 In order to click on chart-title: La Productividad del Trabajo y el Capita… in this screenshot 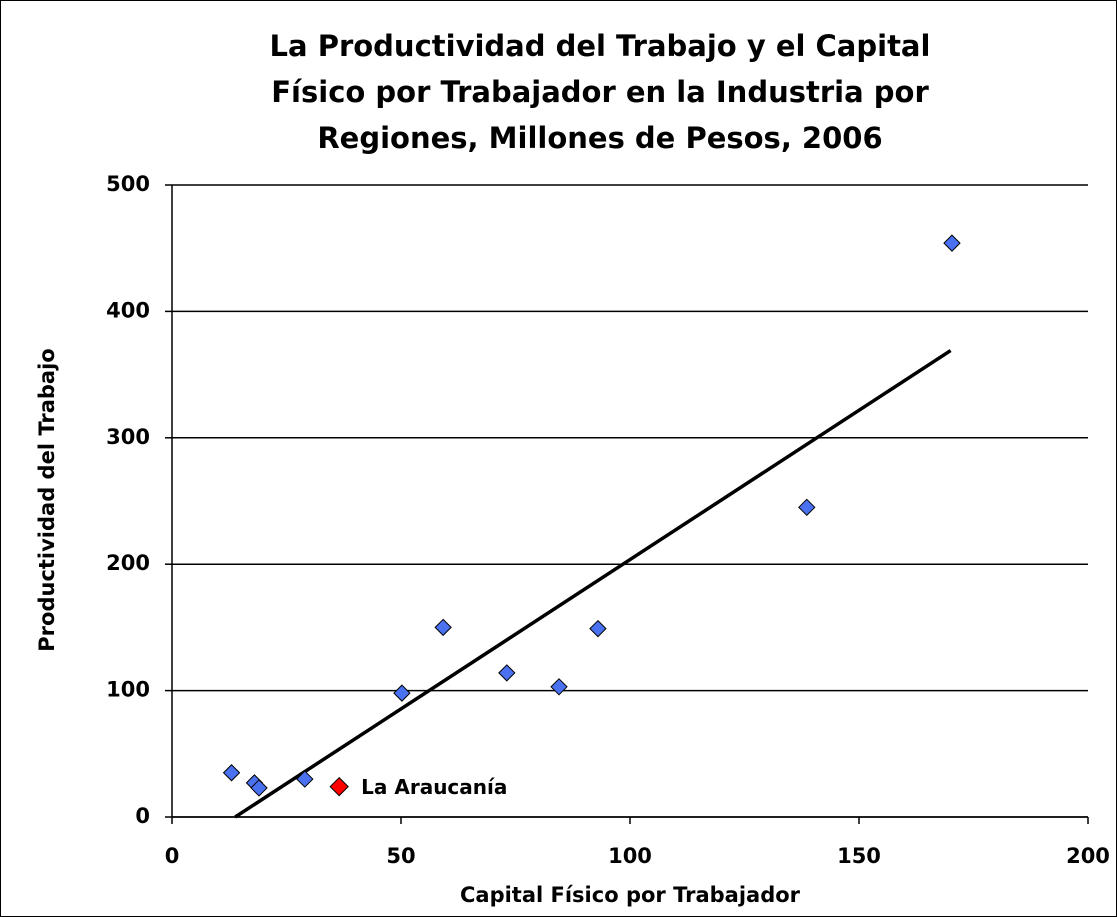, I will do `click(600, 46)`.